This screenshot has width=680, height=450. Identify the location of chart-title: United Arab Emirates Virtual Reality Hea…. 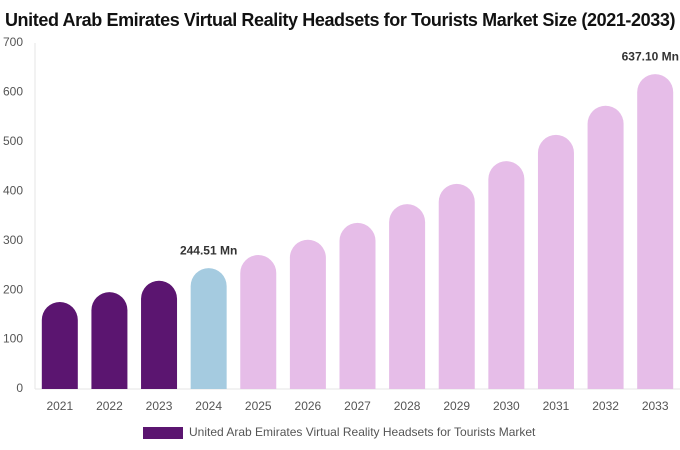
(340, 20).